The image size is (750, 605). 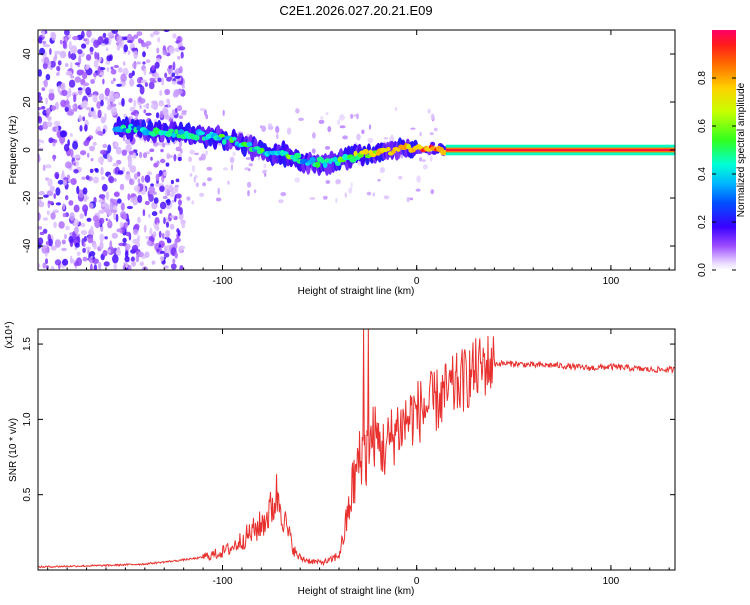 What do you see at coordinates (356, 291) in the screenshot?
I see `spectrogram-x-axis-label: Height of straight line (km)` at bounding box center [356, 291].